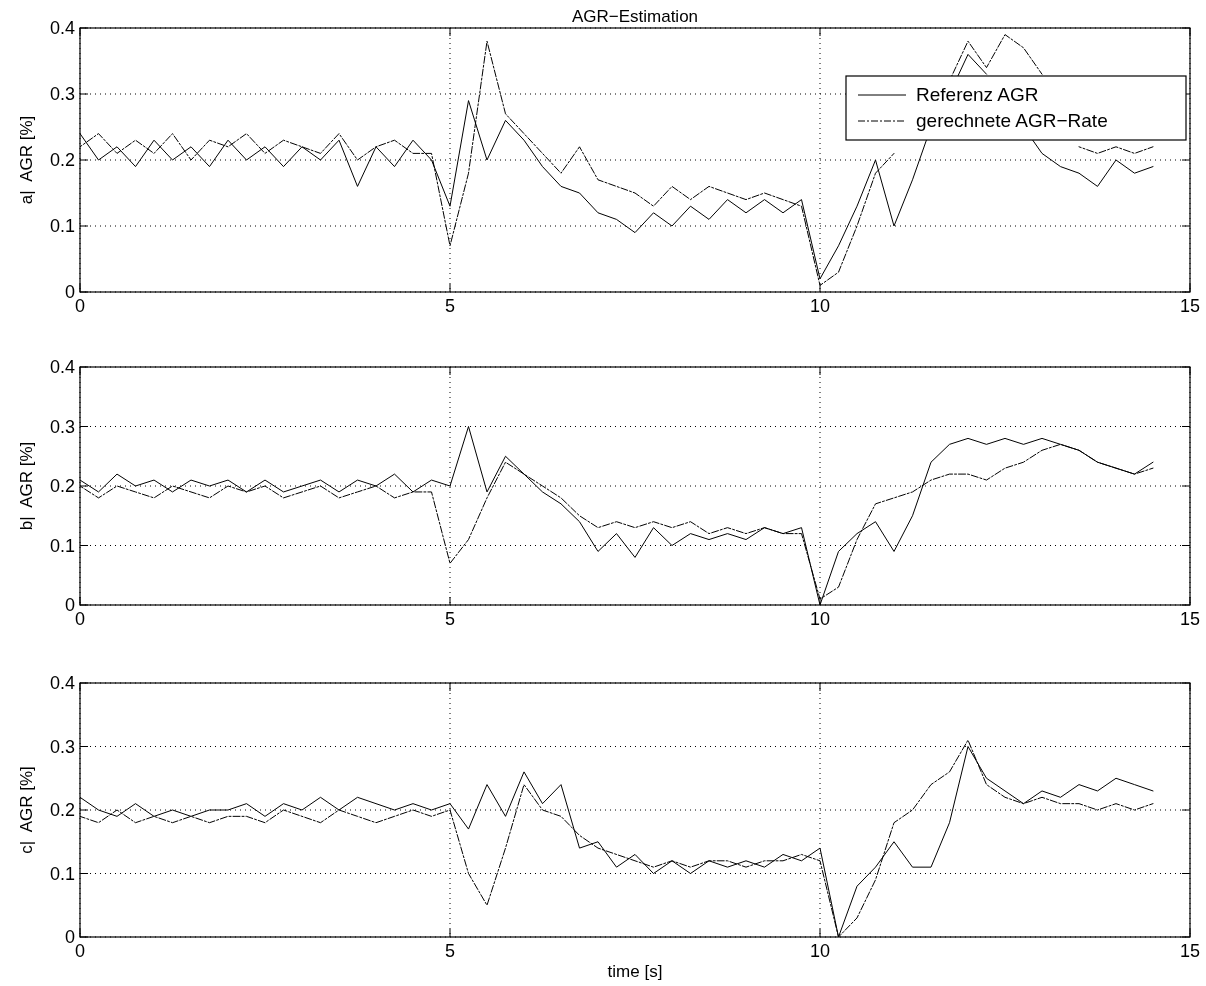 This screenshot has width=1206, height=986. What do you see at coordinates (1012, 120) in the screenshot?
I see `legend-label: gerechnete AGR−Rate` at bounding box center [1012, 120].